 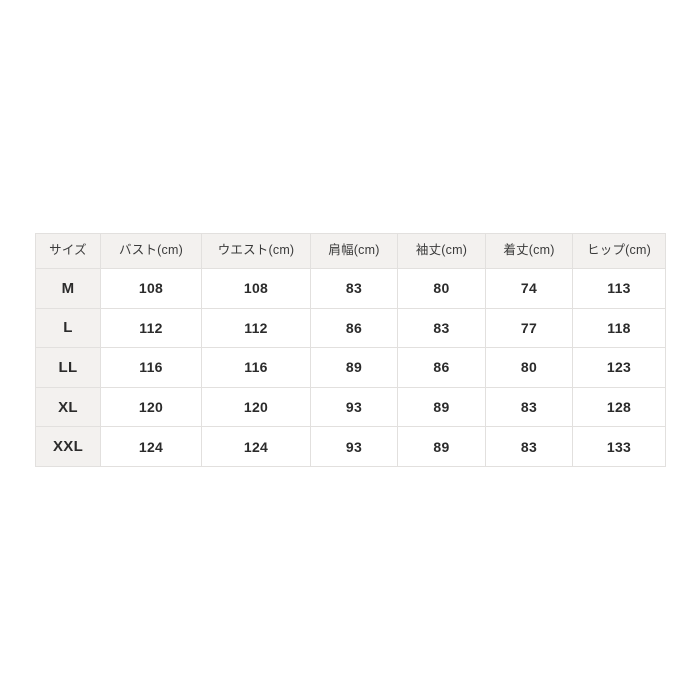 What do you see at coordinates (619, 367) in the screenshot?
I see `cell-hip: 123` at bounding box center [619, 367].